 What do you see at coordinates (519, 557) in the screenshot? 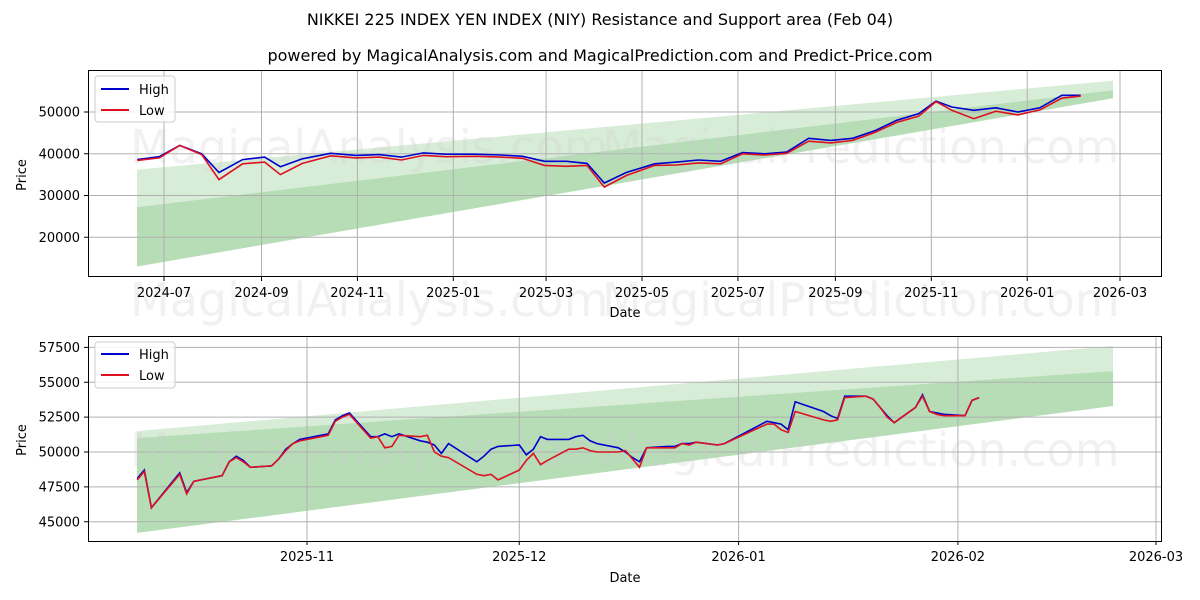
I see `x-tick-label: 2025-12` at bounding box center [519, 557].